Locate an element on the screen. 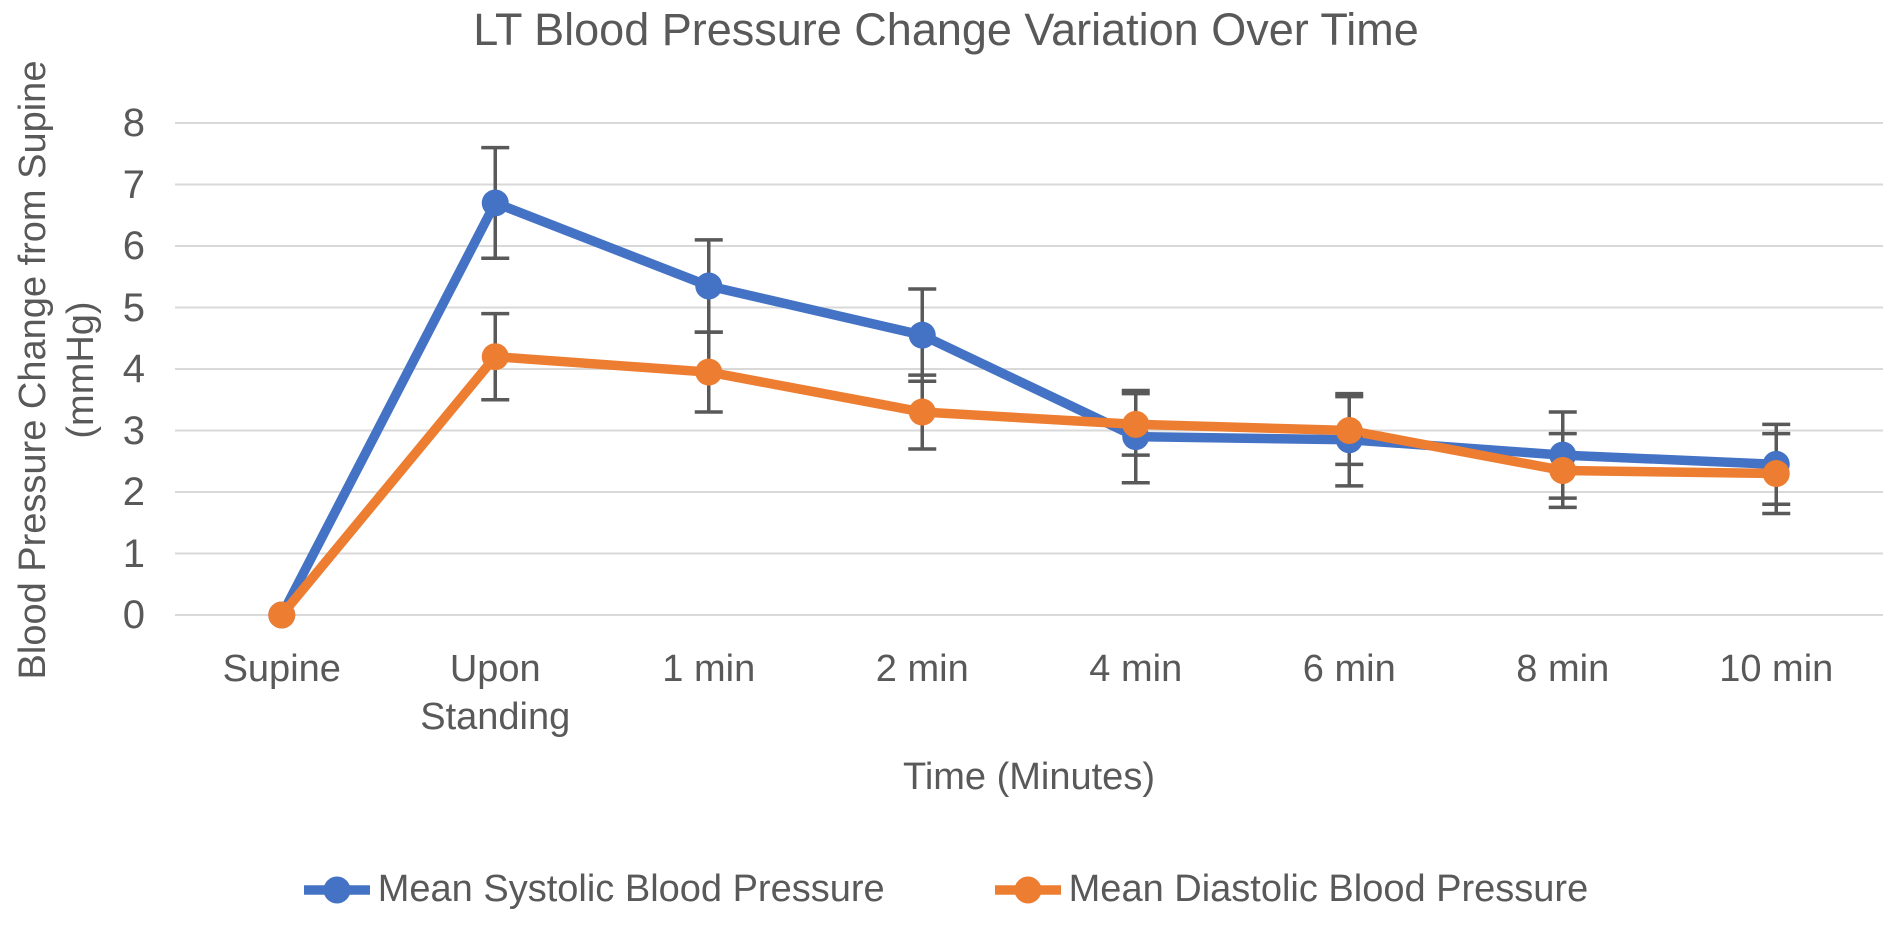 The width and height of the screenshot is (1892, 925). marker-mean-diastolic-blood-pressure-supine is located at coordinates (282, 615).